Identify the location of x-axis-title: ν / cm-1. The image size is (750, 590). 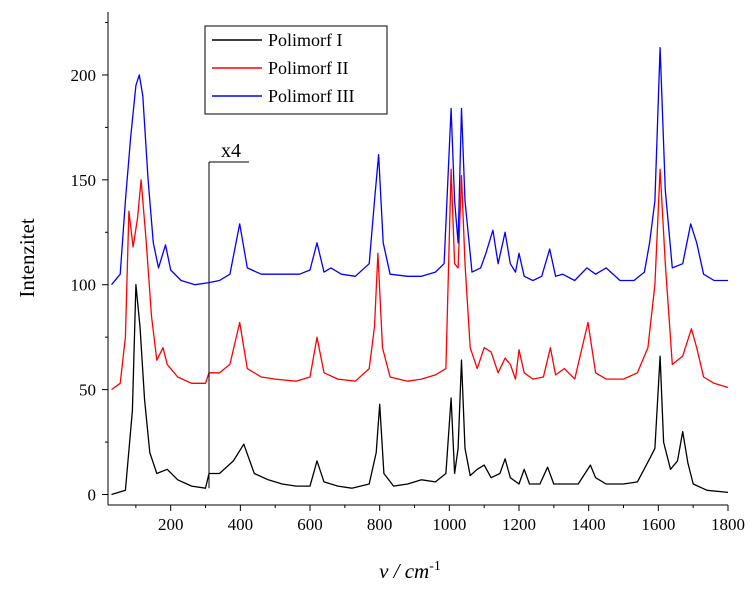
(410, 571).